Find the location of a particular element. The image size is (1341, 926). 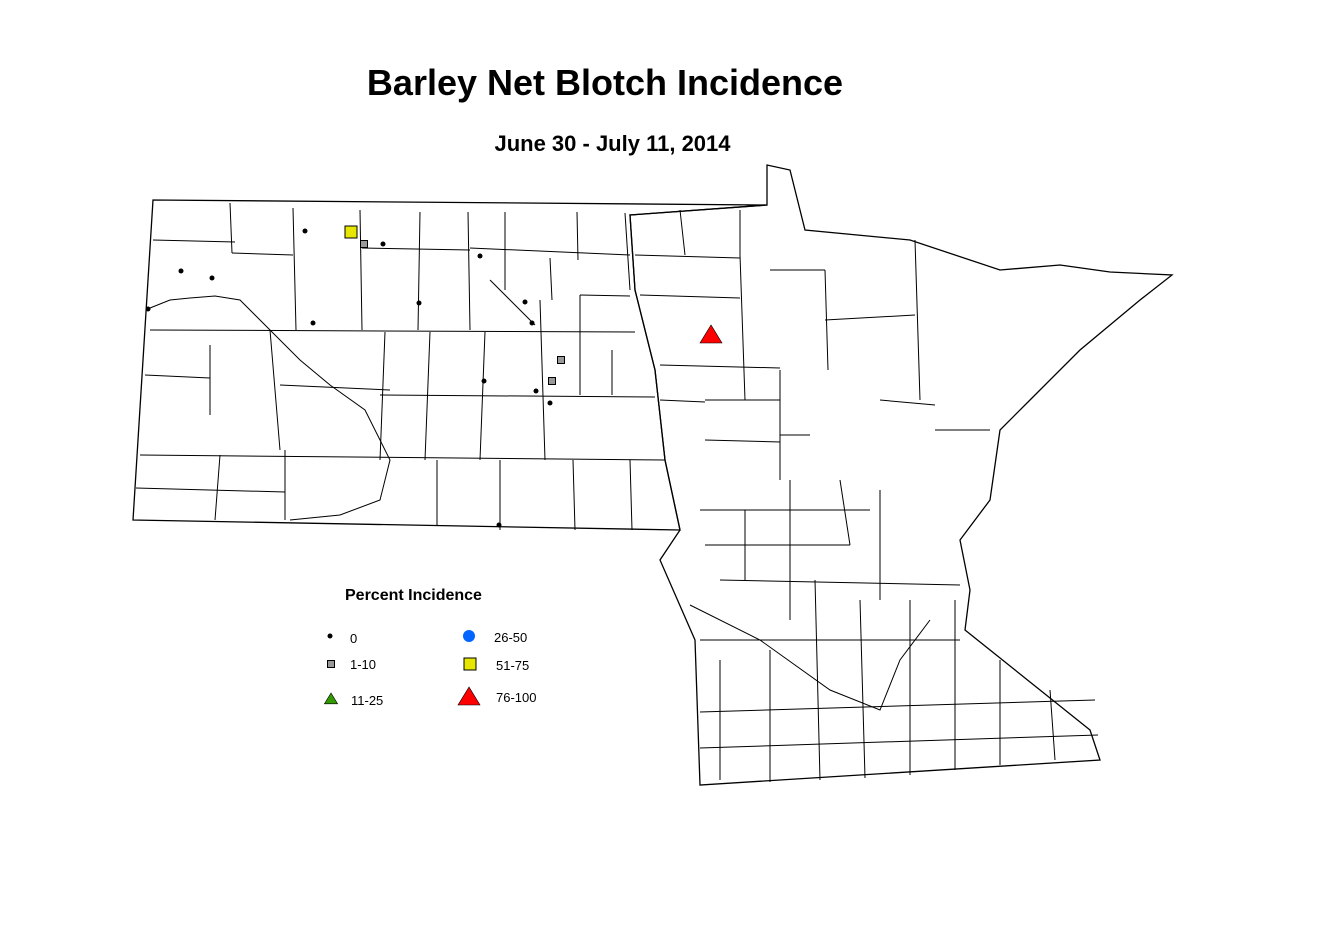

sheyenne-river is located at coordinates (512, 302).